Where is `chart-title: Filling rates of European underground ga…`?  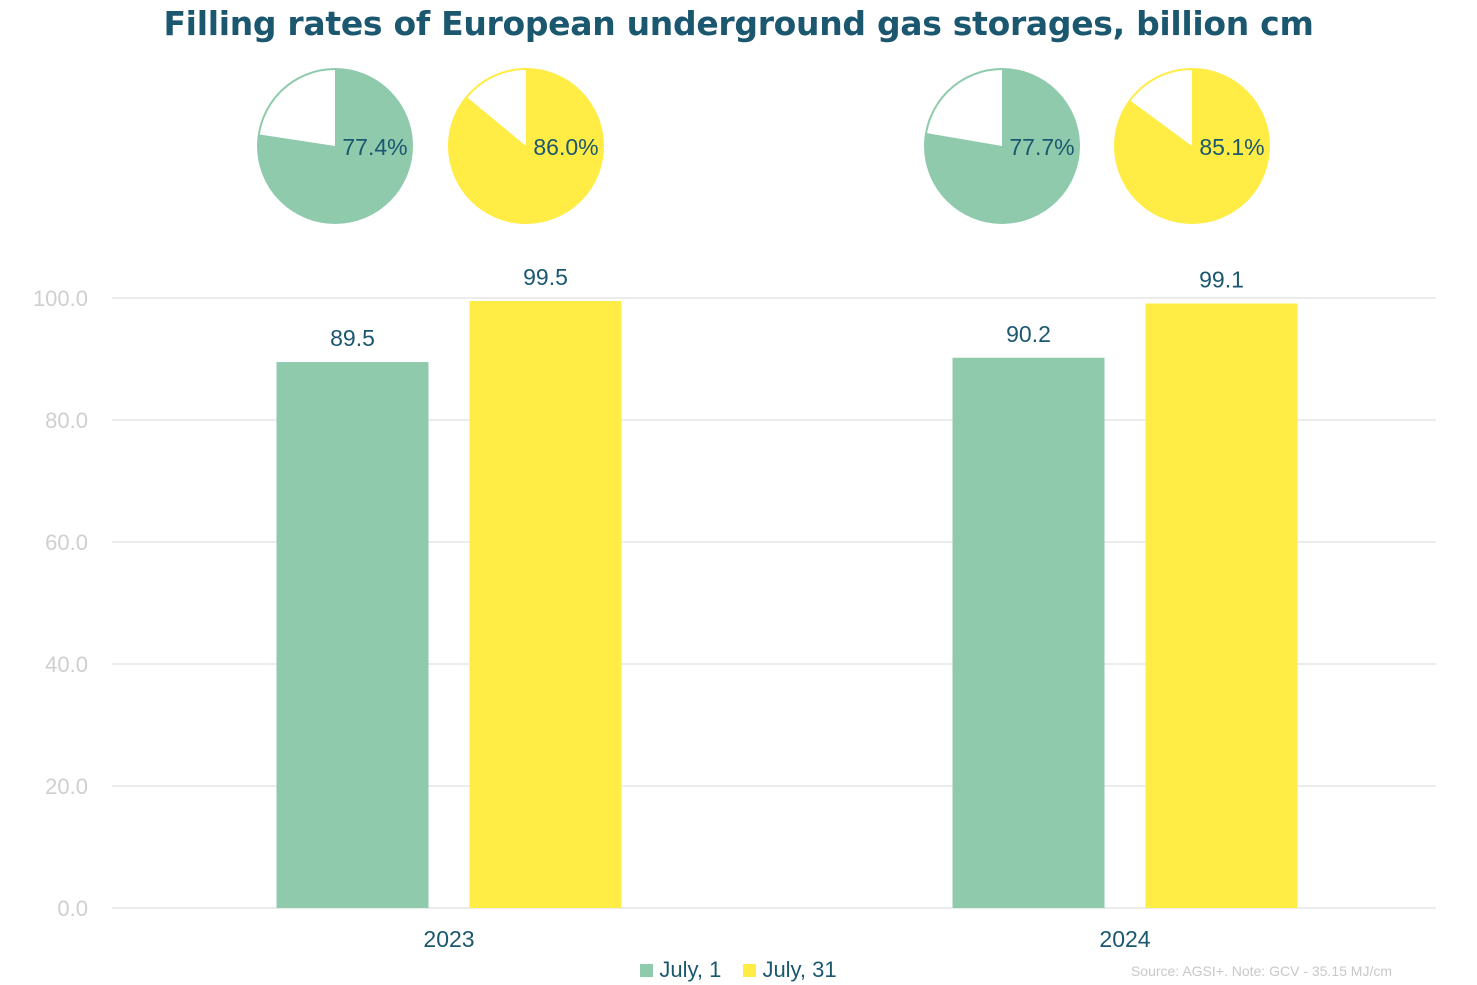
chart-title: Filling rates of European underground ga… is located at coordinates (738, 23).